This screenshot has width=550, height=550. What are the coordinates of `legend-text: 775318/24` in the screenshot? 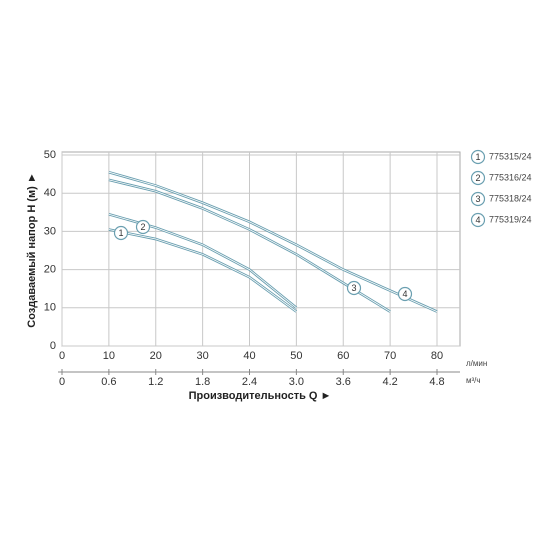 It's located at (510, 198).